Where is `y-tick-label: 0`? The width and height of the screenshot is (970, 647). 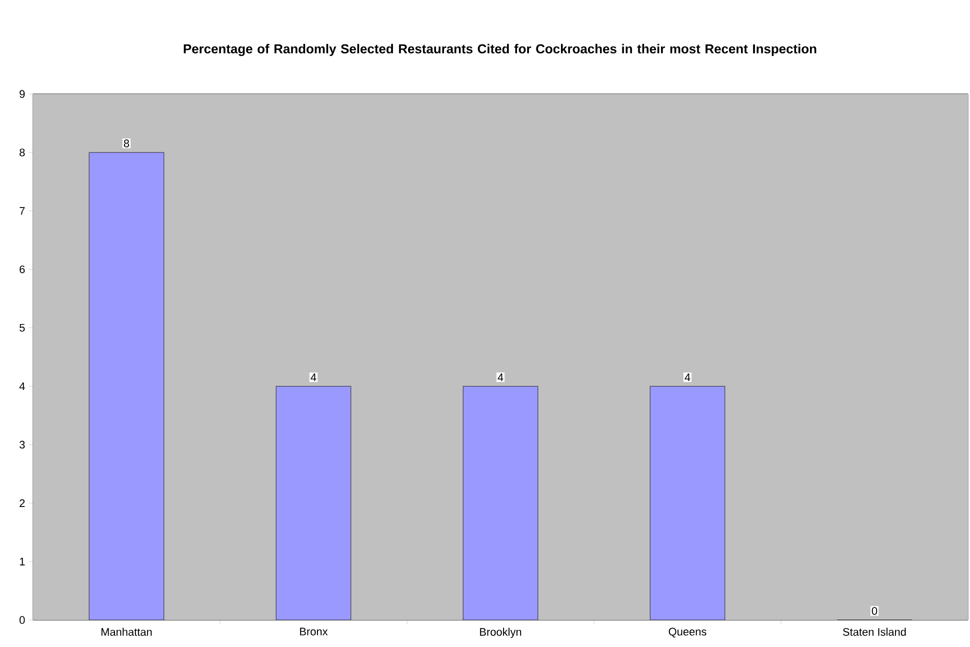
y-tick-label: 0 is located at coordinates (22, 620).